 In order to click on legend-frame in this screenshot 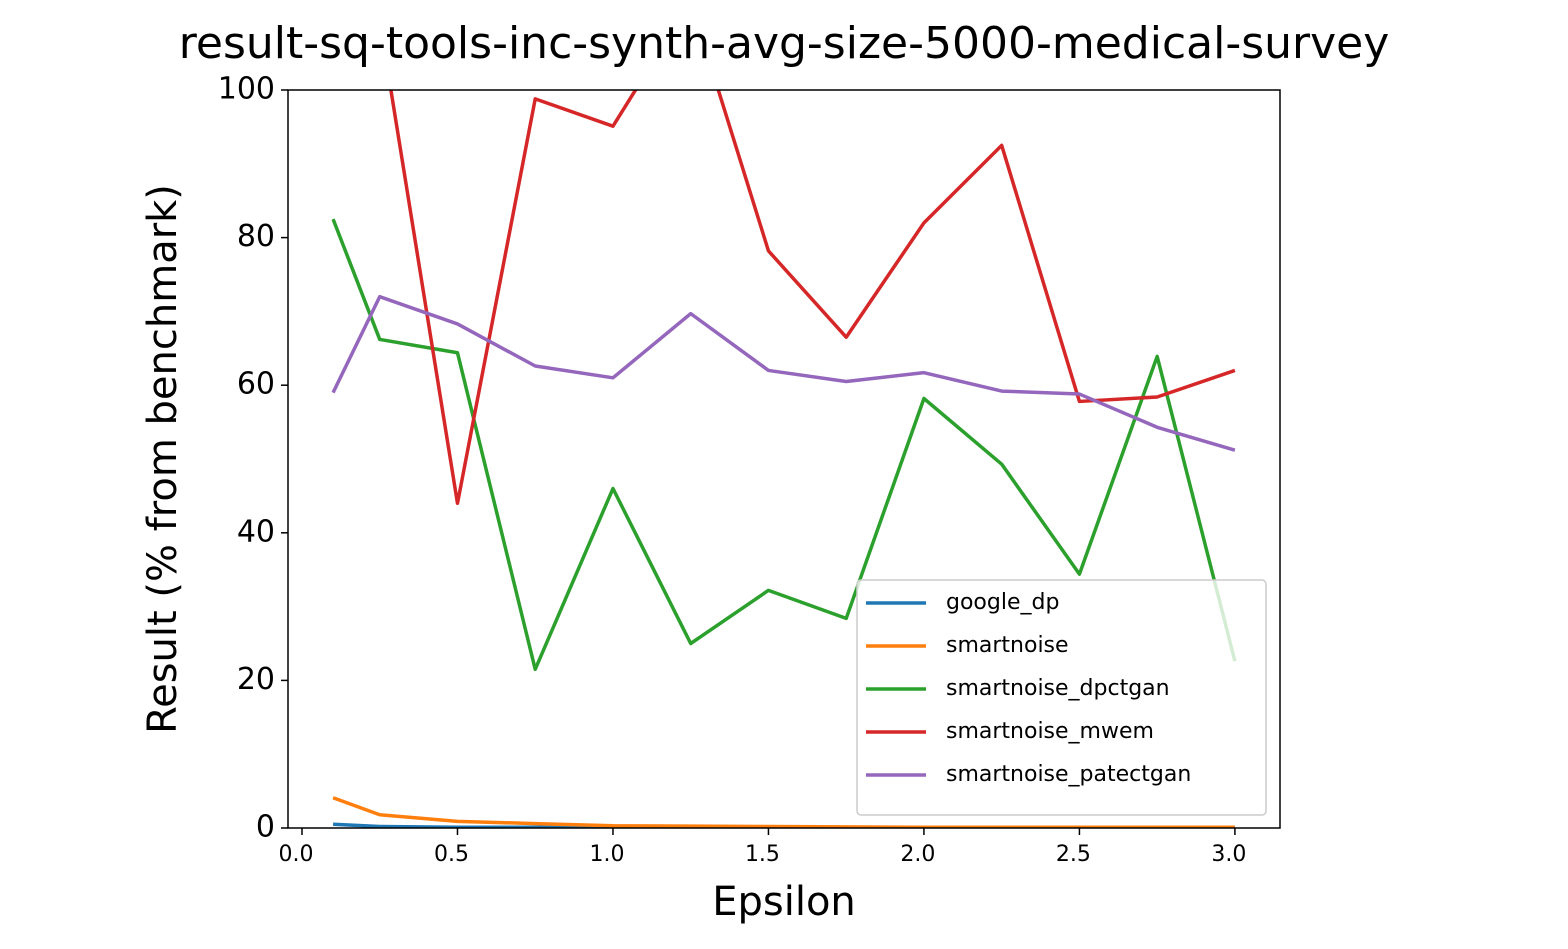, I will do `click(1061, 697)`.